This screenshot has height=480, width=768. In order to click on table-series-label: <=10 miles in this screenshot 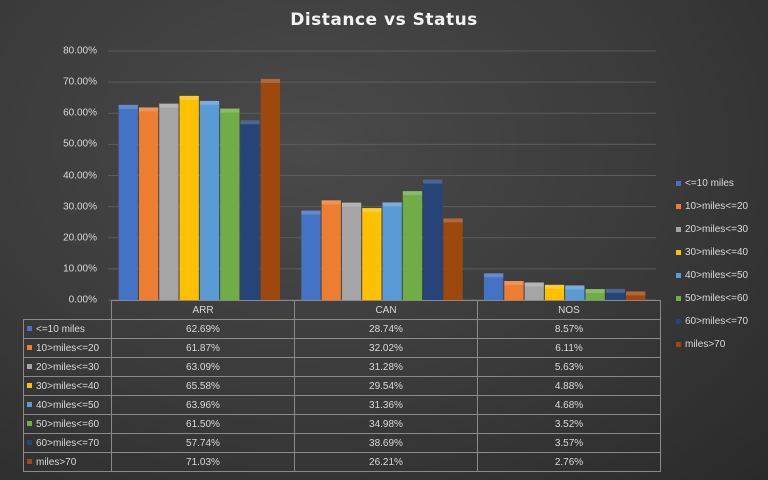, I will do `click(67, 329)`.